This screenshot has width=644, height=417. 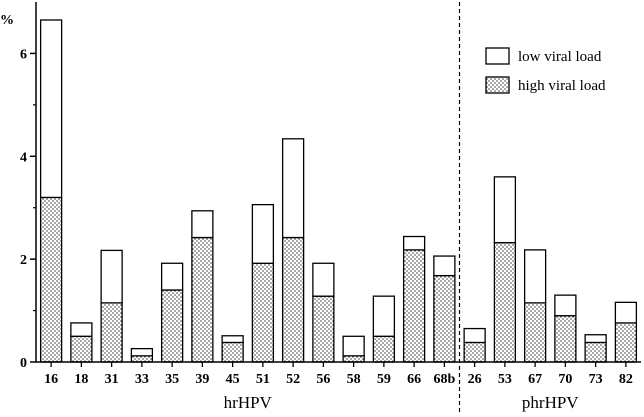 I want to click on x-tick-label-45: 45, so click(x=233, y=379).